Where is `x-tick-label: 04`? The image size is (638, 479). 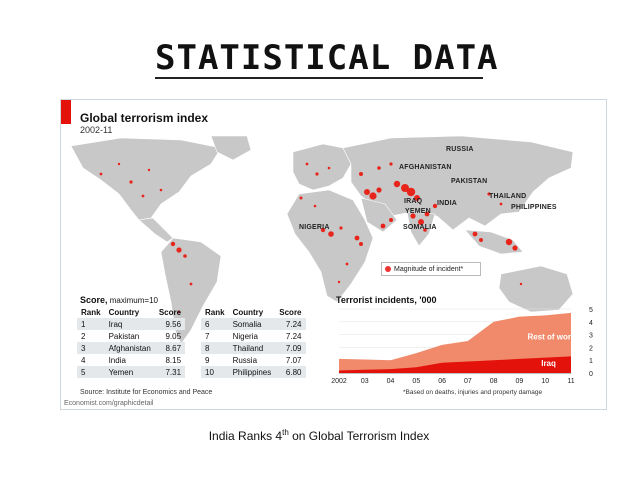
x-tick-label: 04 is located at coordinates (391, 381).